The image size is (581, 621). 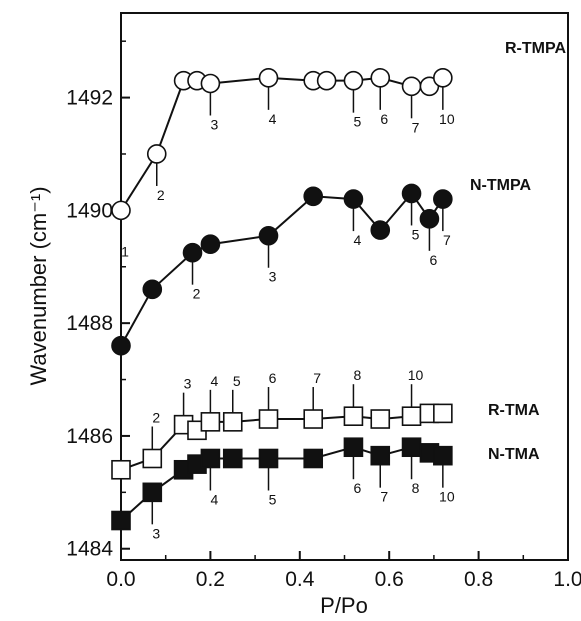 I want to click on x-tick-label: 0.8, so click(x=478, y=579).